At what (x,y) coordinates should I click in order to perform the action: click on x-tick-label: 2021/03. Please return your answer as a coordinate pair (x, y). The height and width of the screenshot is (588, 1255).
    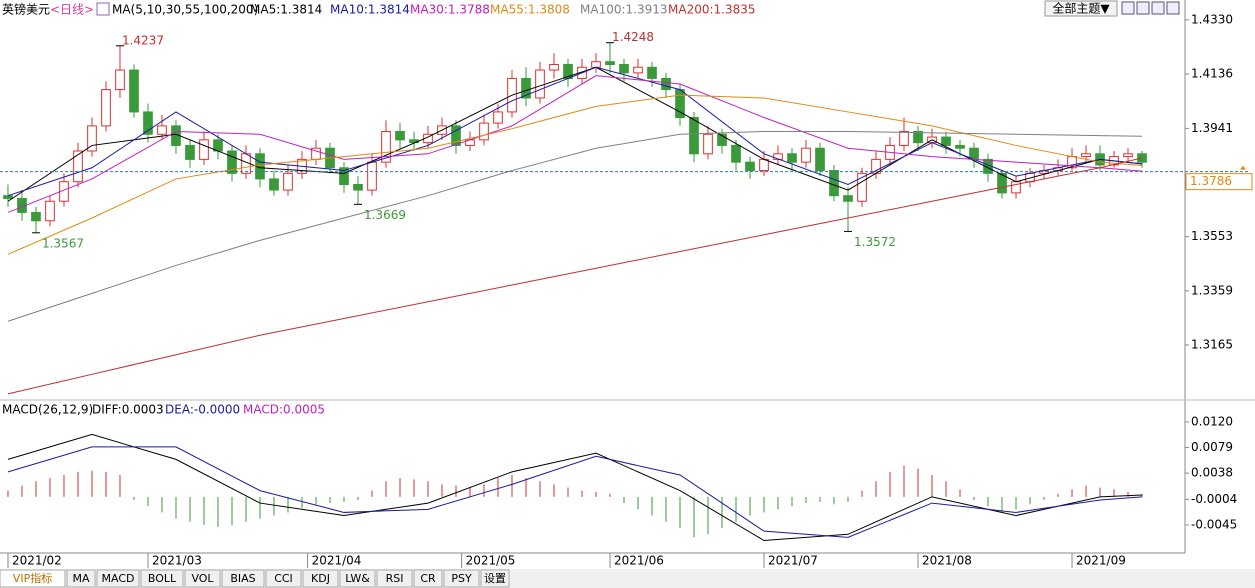
    Looking at the image, I should click on (177, 561).